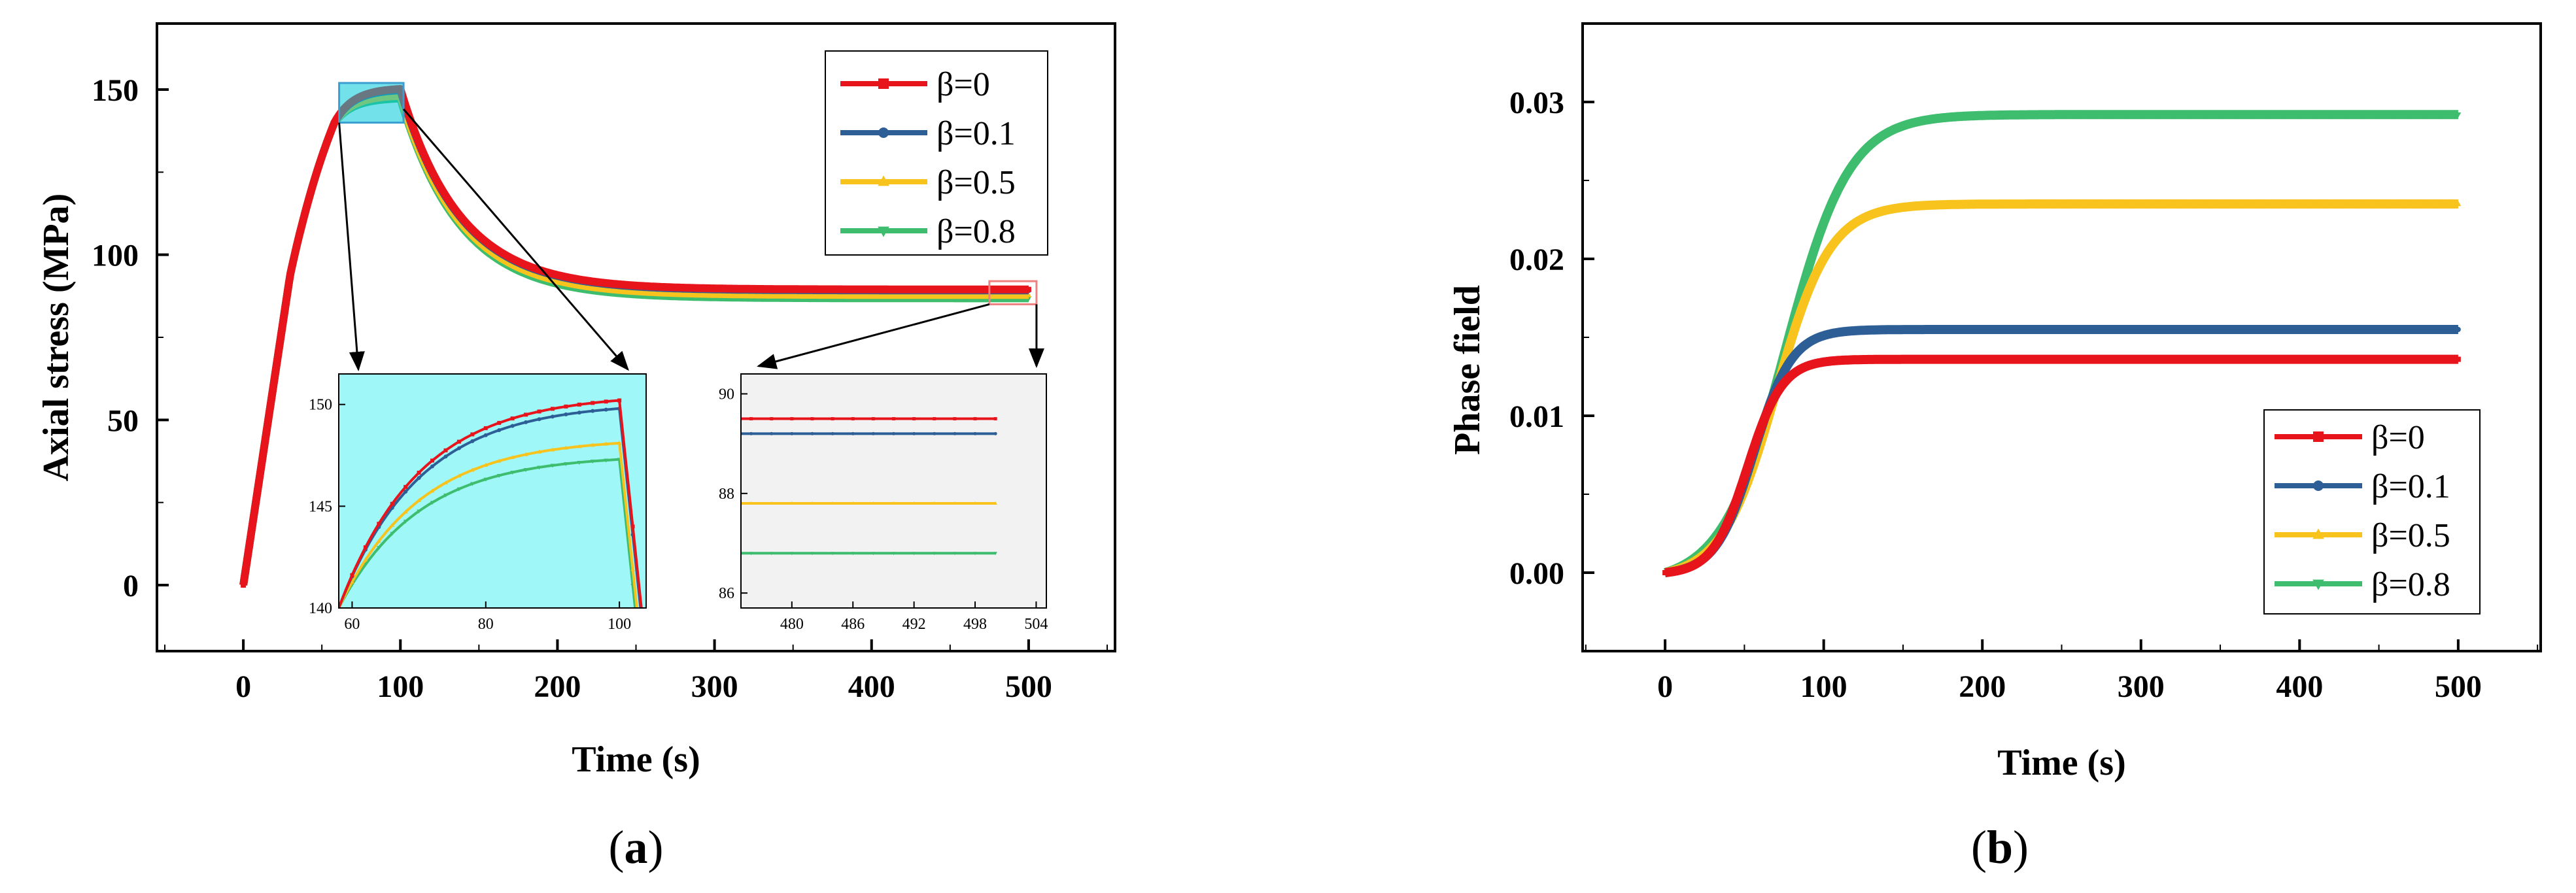 The height and width of the screenshot is (893, 2576). Describe the element at coordinates (352, 624) in the screenshot. I see `inset-1-x-tick-label: 60` at that location.